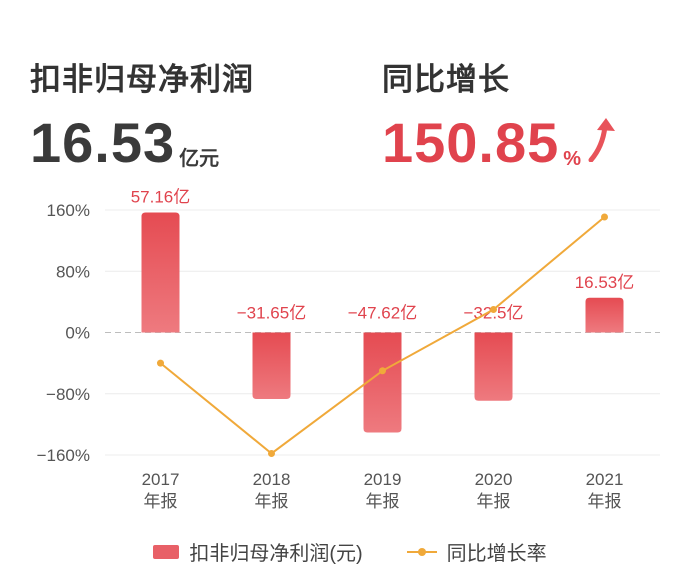  What do you see at coordinates (68, 210) in the screenshot?
I see `y-tick-label: 160%` at bounding box center [68, 210].